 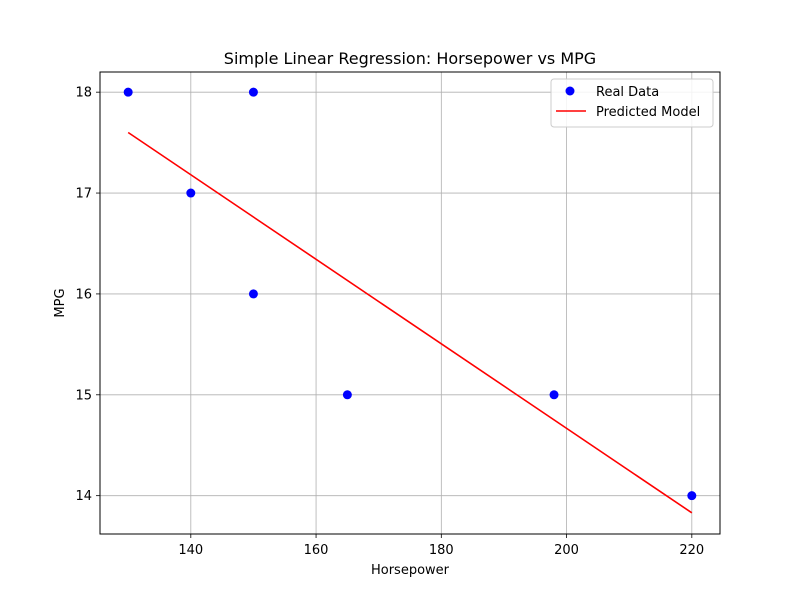 I want to click on y-axis-label: MPG, so click(x=60, y=302).